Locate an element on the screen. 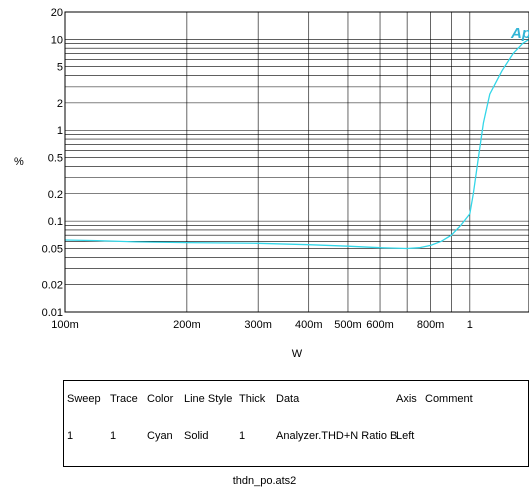 The width and height of the screenshot is (529, 495). y-tick-labels: 20 10 5 2 1 0.5 0.2 0.1 0.05 0.02 0.01 is located at coordinates (52, 163).